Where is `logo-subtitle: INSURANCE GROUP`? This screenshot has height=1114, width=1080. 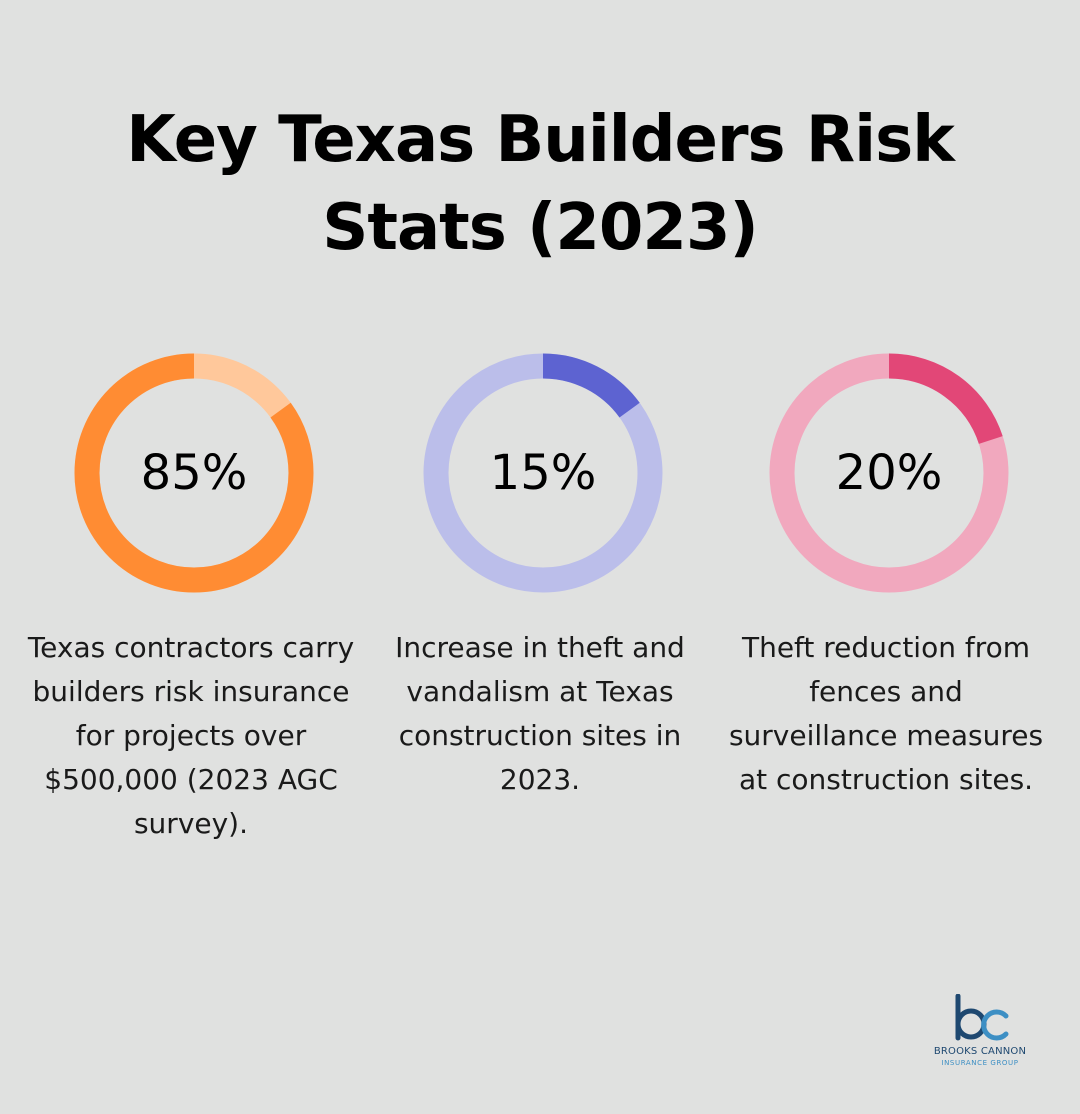 logo-subtitle: INSURANCE GROUP is located at coordinates (980, 1063).